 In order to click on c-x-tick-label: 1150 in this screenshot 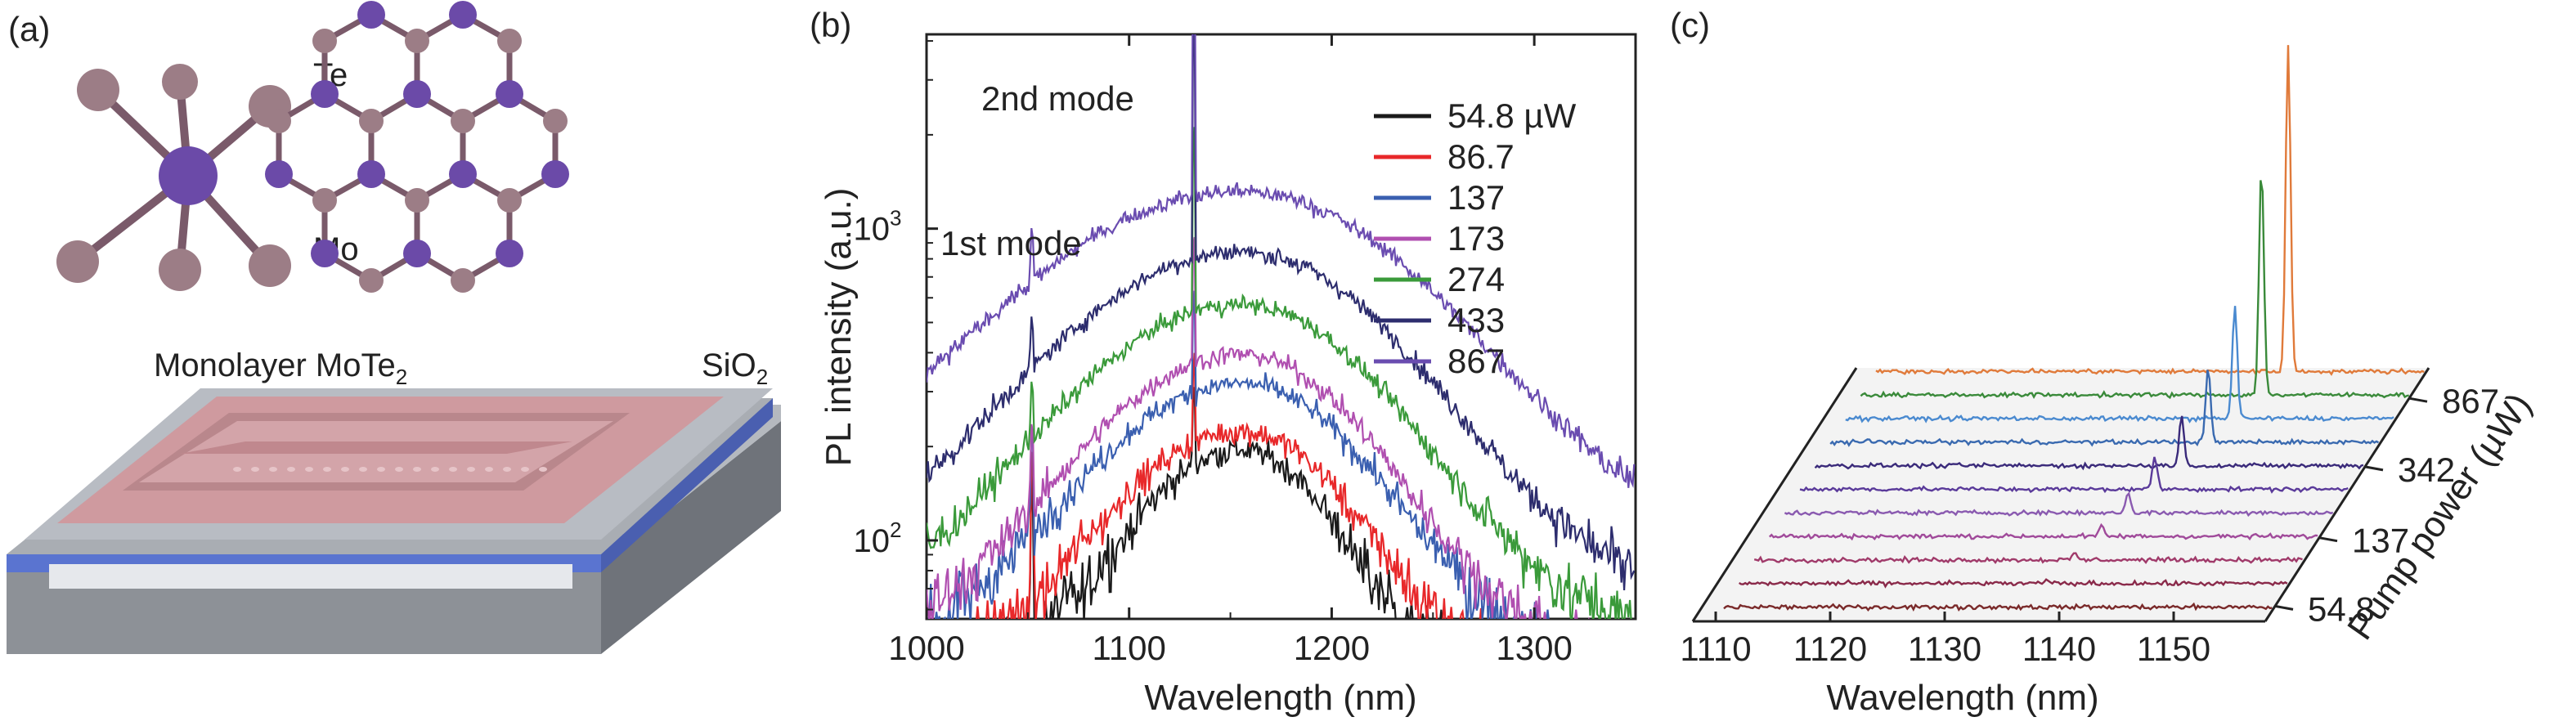, I will do `click(2173, 649)`.